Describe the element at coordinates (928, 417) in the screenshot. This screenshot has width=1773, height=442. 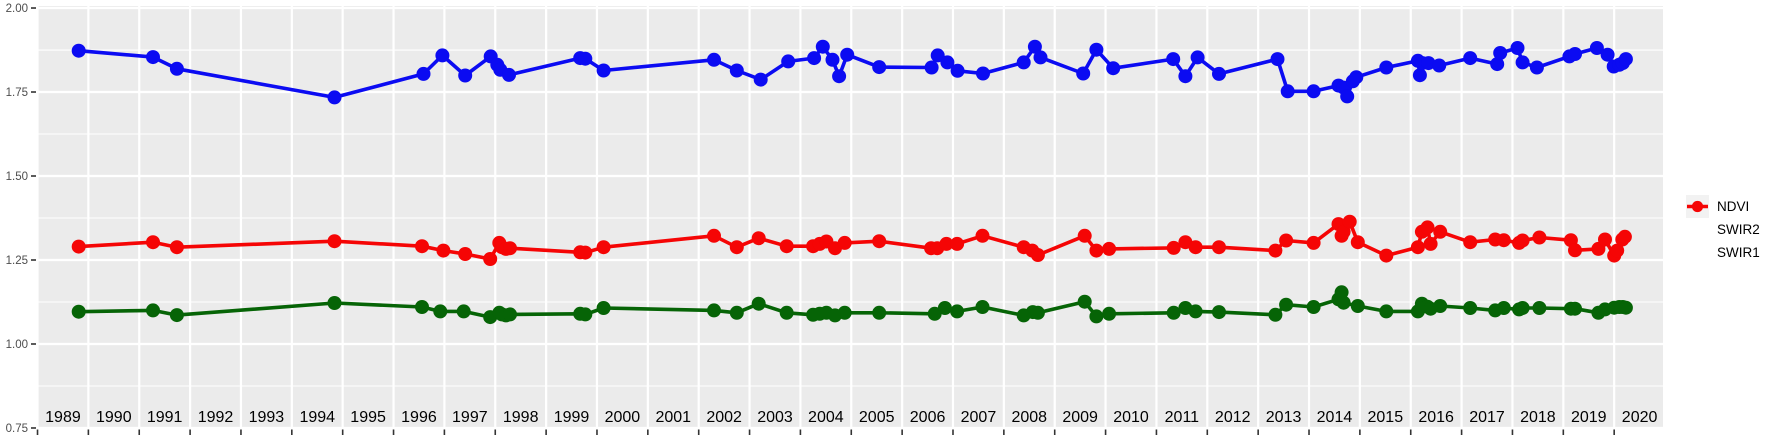
I see `x-tick-label: 2006` at that location.